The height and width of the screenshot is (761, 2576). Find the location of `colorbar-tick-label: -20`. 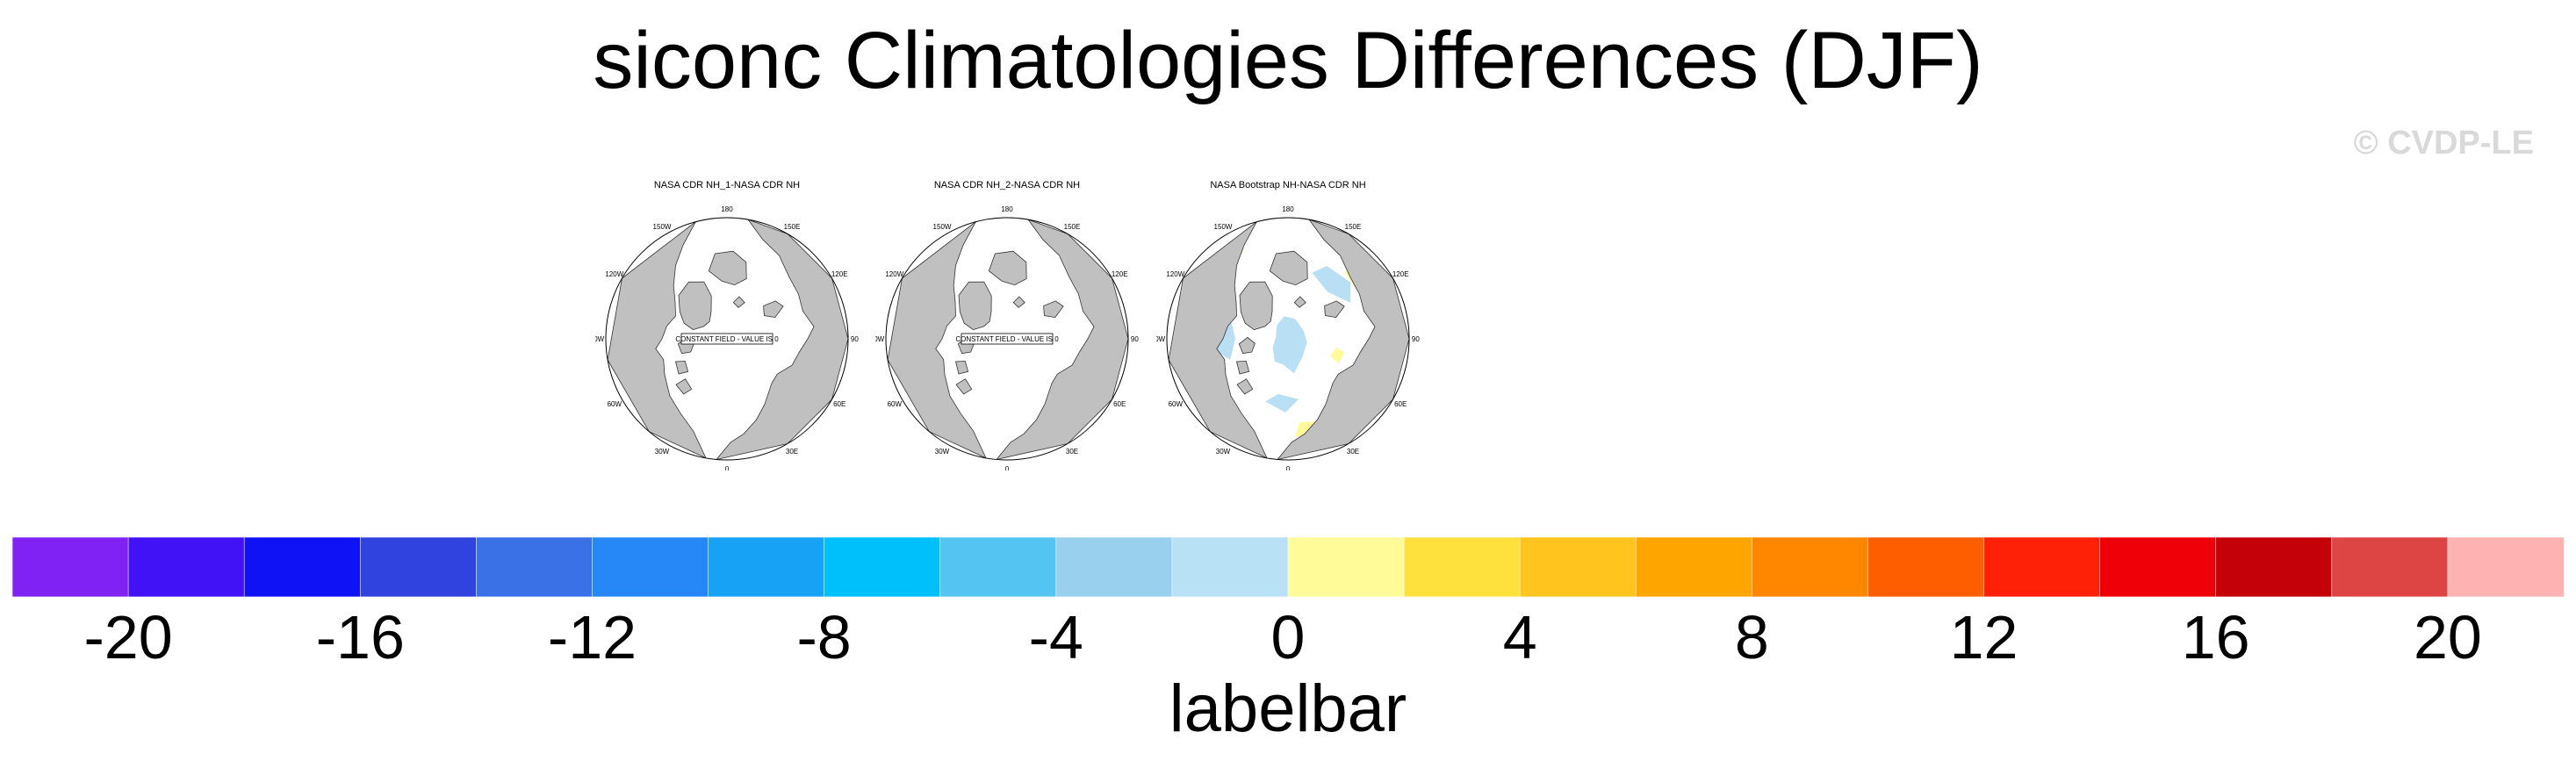

colorbar-tick-label: -20 is located at coordinates (128, 637).